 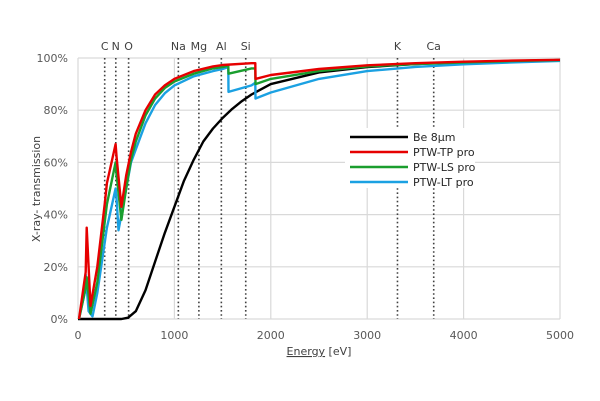 I want to click on edge-label-k: K, so click(x=398, y=46).